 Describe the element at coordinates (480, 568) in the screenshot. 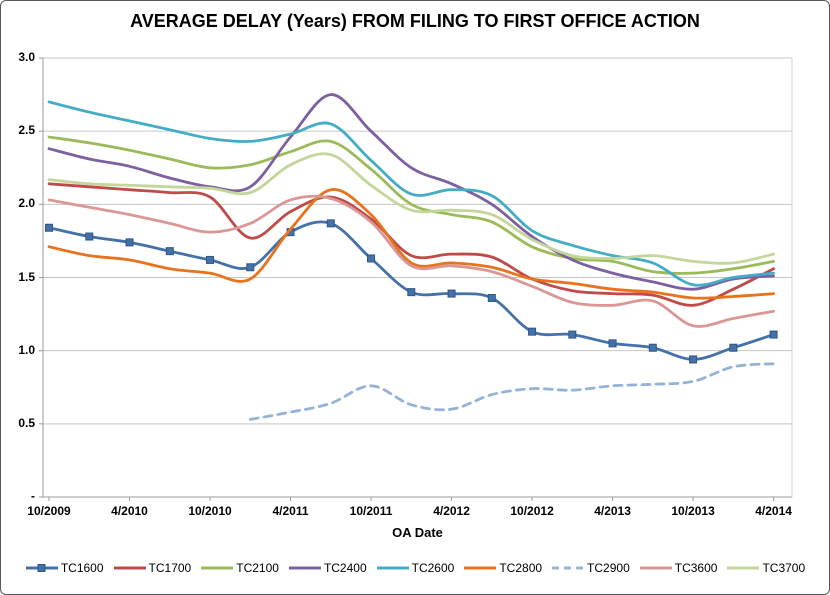

I see `legend-swatch-TC2800` at that location.